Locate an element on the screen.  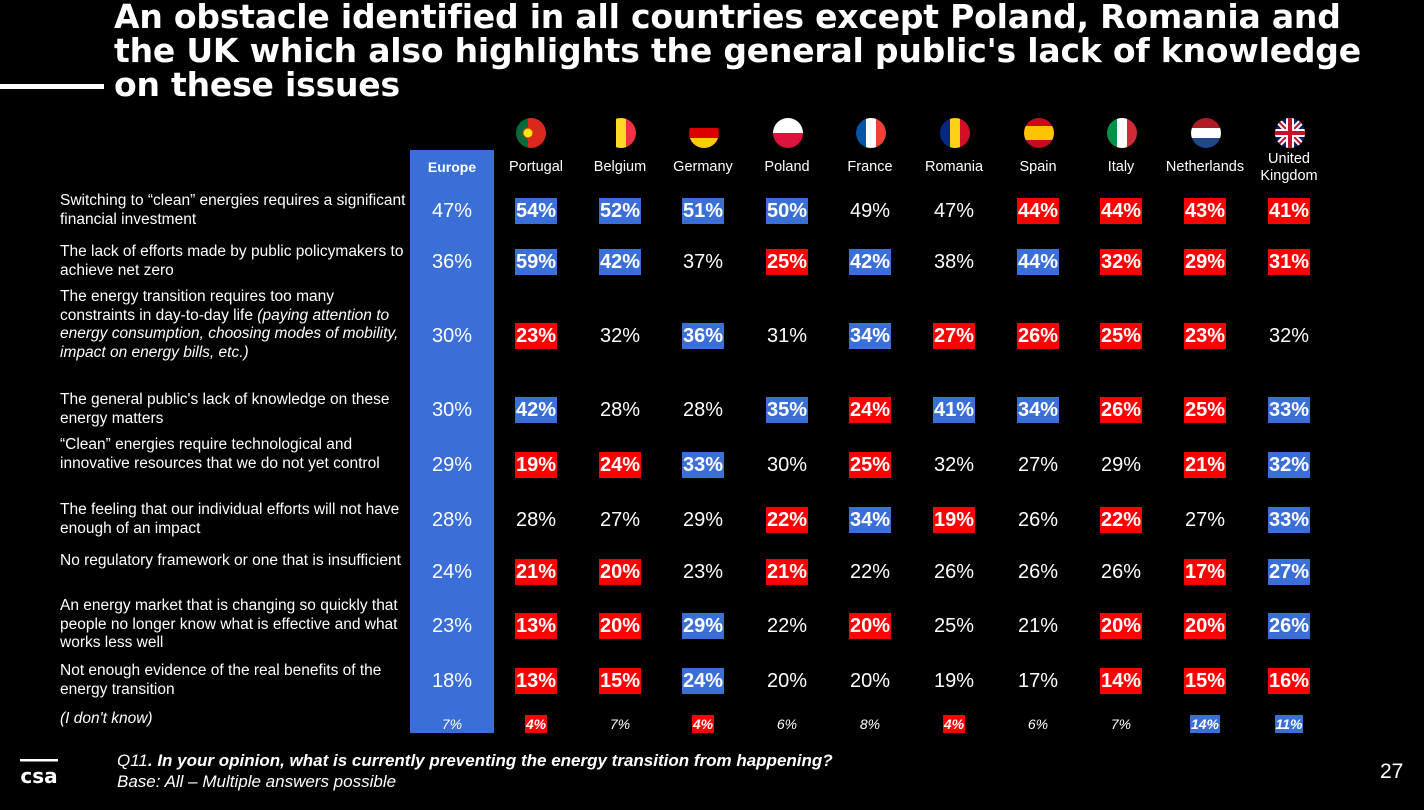
title-accent-bar is located at coordinates (52, 86).